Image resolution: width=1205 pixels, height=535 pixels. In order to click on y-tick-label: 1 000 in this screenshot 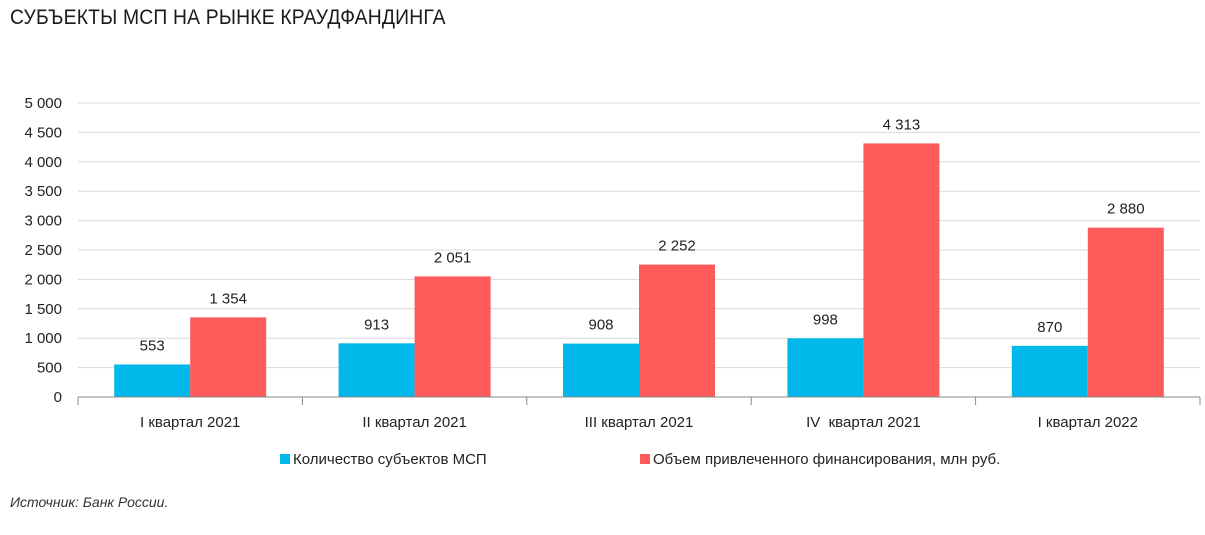, I will do `click(43, 338)`.